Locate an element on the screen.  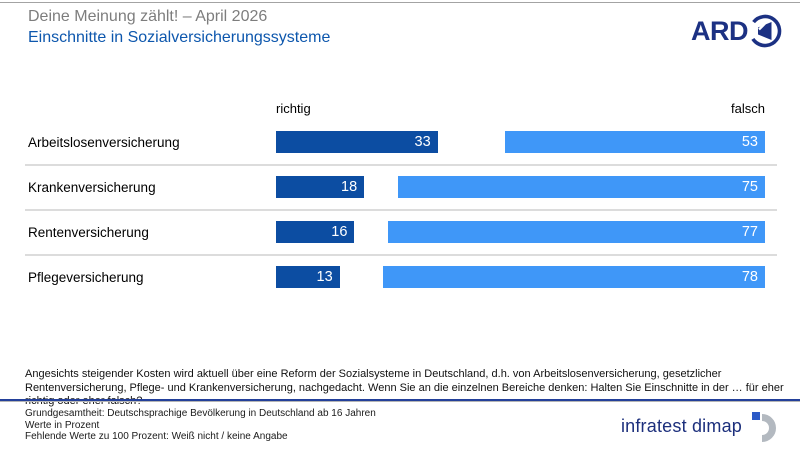
bar-falsch: 77 is located at coordinates (576, 232).